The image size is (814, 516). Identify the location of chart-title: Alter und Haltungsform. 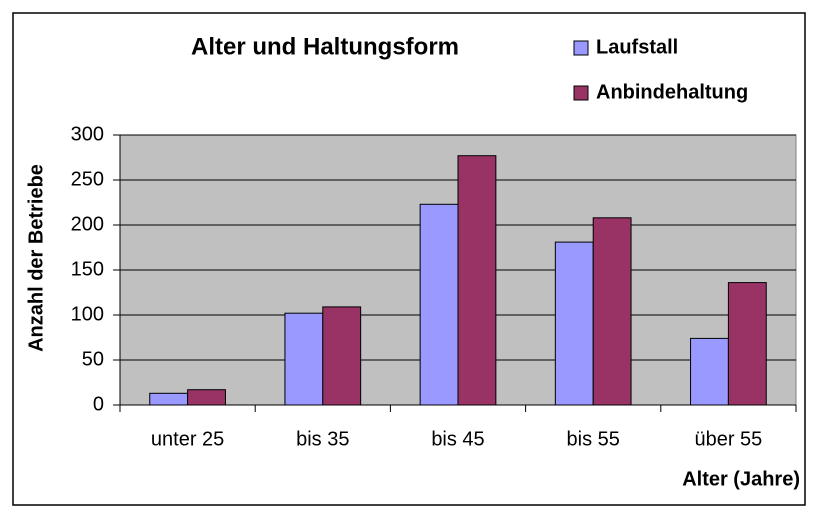
(325, 46).